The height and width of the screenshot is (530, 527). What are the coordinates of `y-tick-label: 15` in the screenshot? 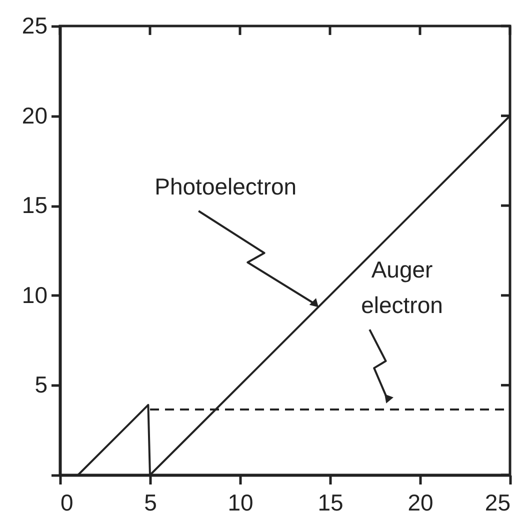 It's located at (35, 205).